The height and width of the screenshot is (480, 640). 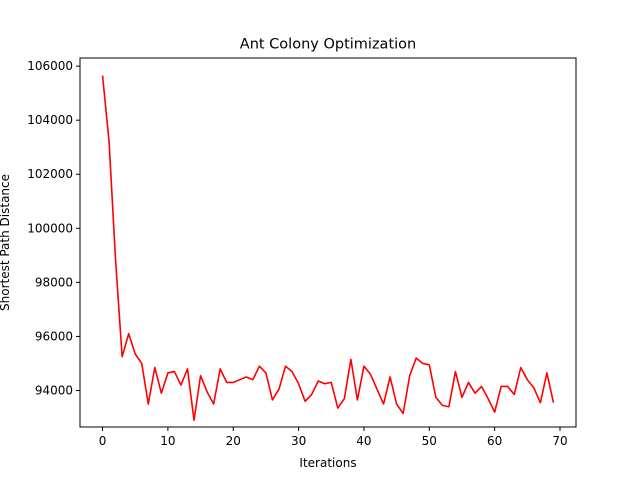 What do you see at coordinates (559, 441) in the screenshot?
I see `x-tick-label: 70` at bounding box center [559, 441].